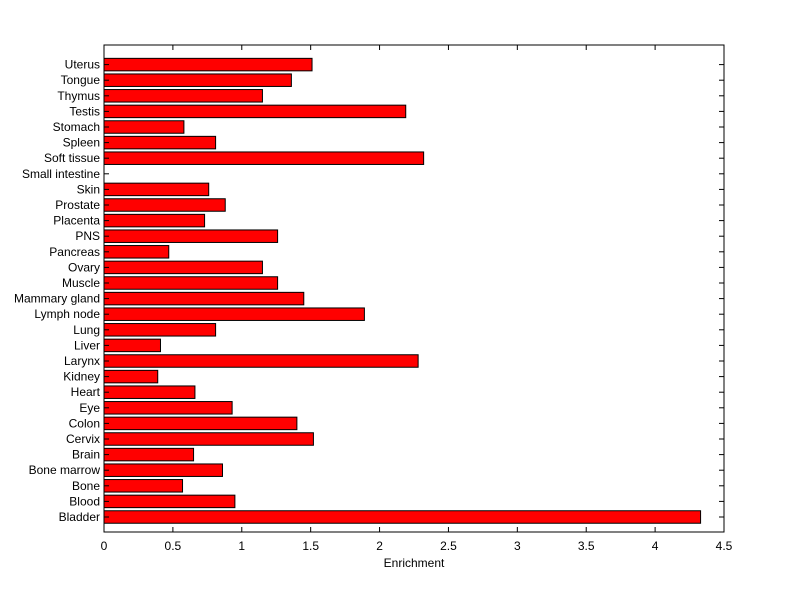 The image size is (800, 599). I want to click on y-tick-label: Small intestine, so click(61, 174).